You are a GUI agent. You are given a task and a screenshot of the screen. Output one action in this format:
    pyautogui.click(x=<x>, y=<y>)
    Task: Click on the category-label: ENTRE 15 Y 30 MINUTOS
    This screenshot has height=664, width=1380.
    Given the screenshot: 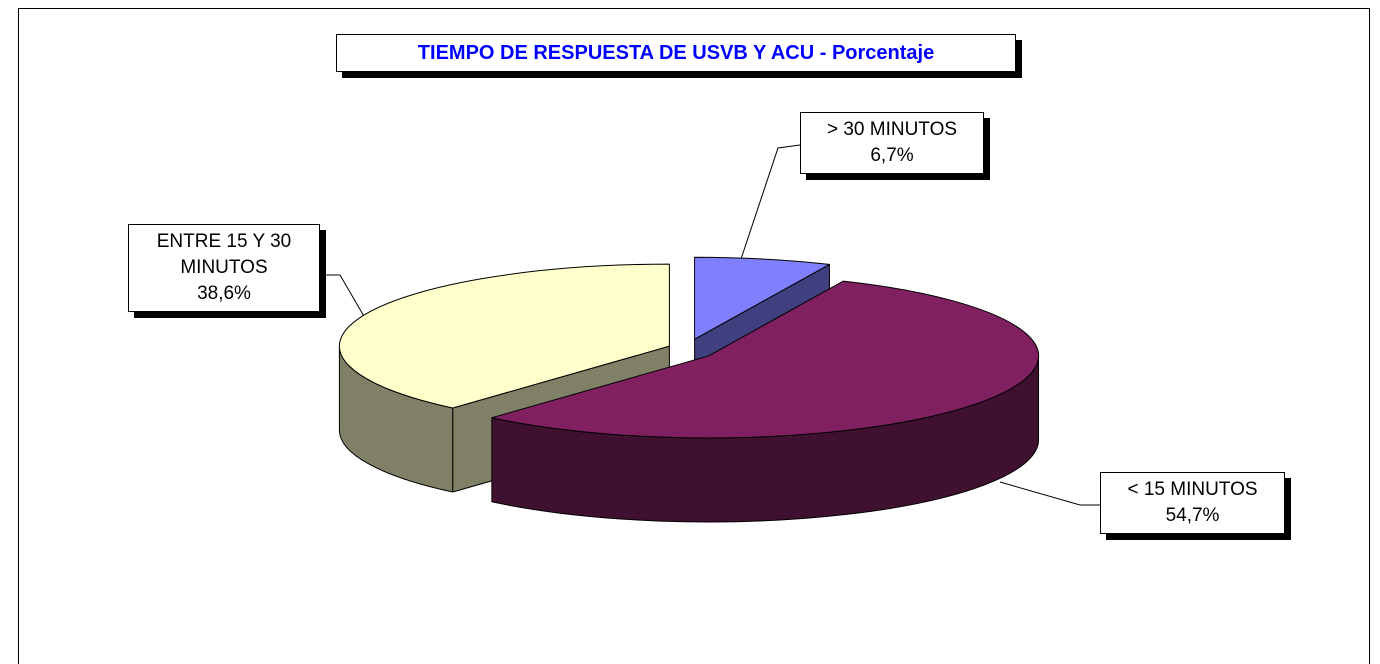 What is the action you would take?
    pyautogui.click(x=224, y=254)
    